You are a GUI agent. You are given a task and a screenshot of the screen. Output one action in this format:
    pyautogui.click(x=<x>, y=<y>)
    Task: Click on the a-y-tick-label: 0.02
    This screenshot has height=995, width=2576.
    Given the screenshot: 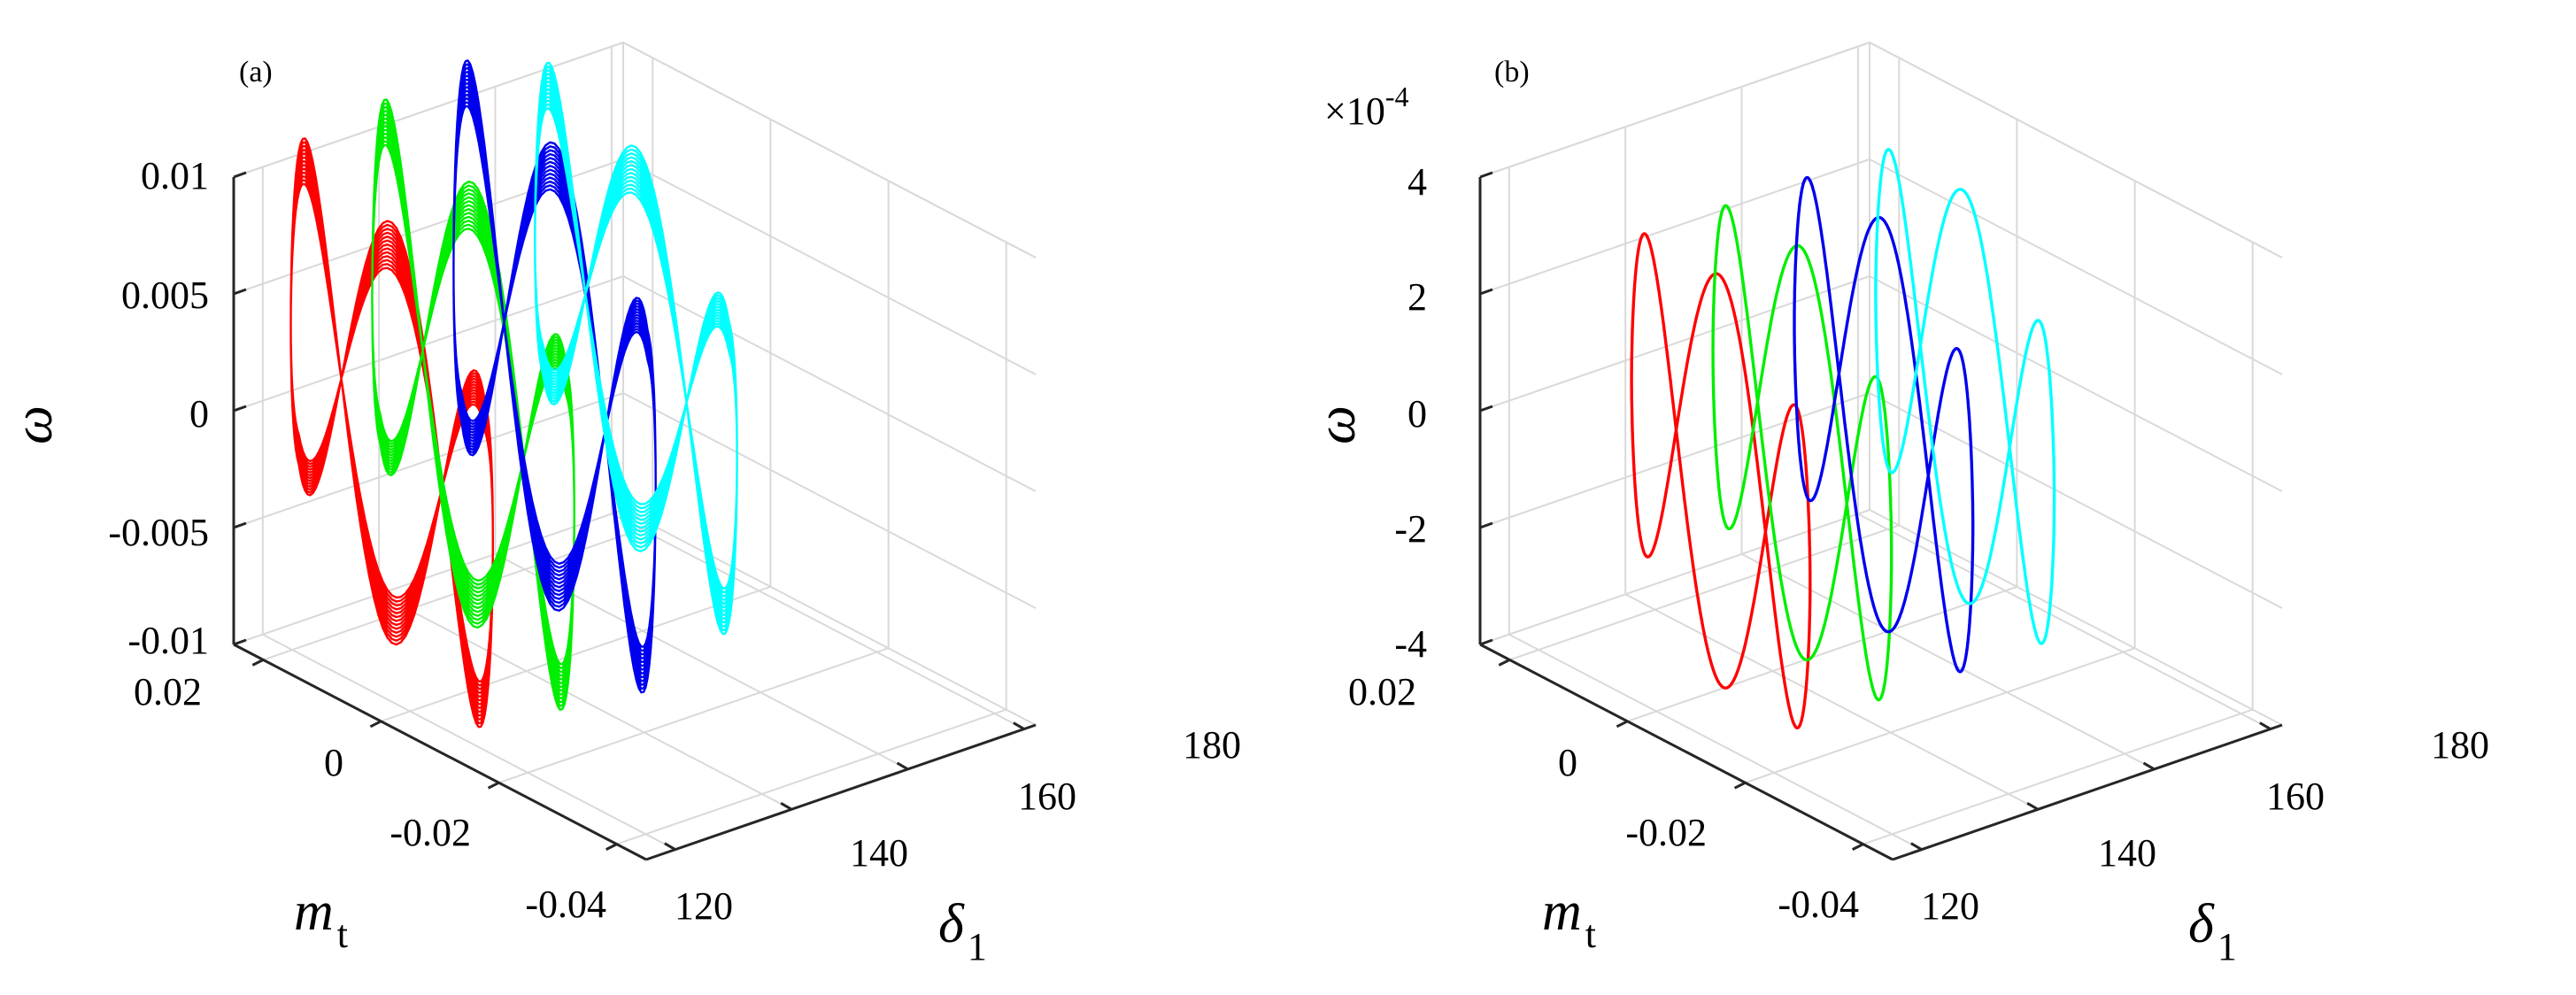 What is the action you would take?
    pyautogui.click(x=168, y=691)
    